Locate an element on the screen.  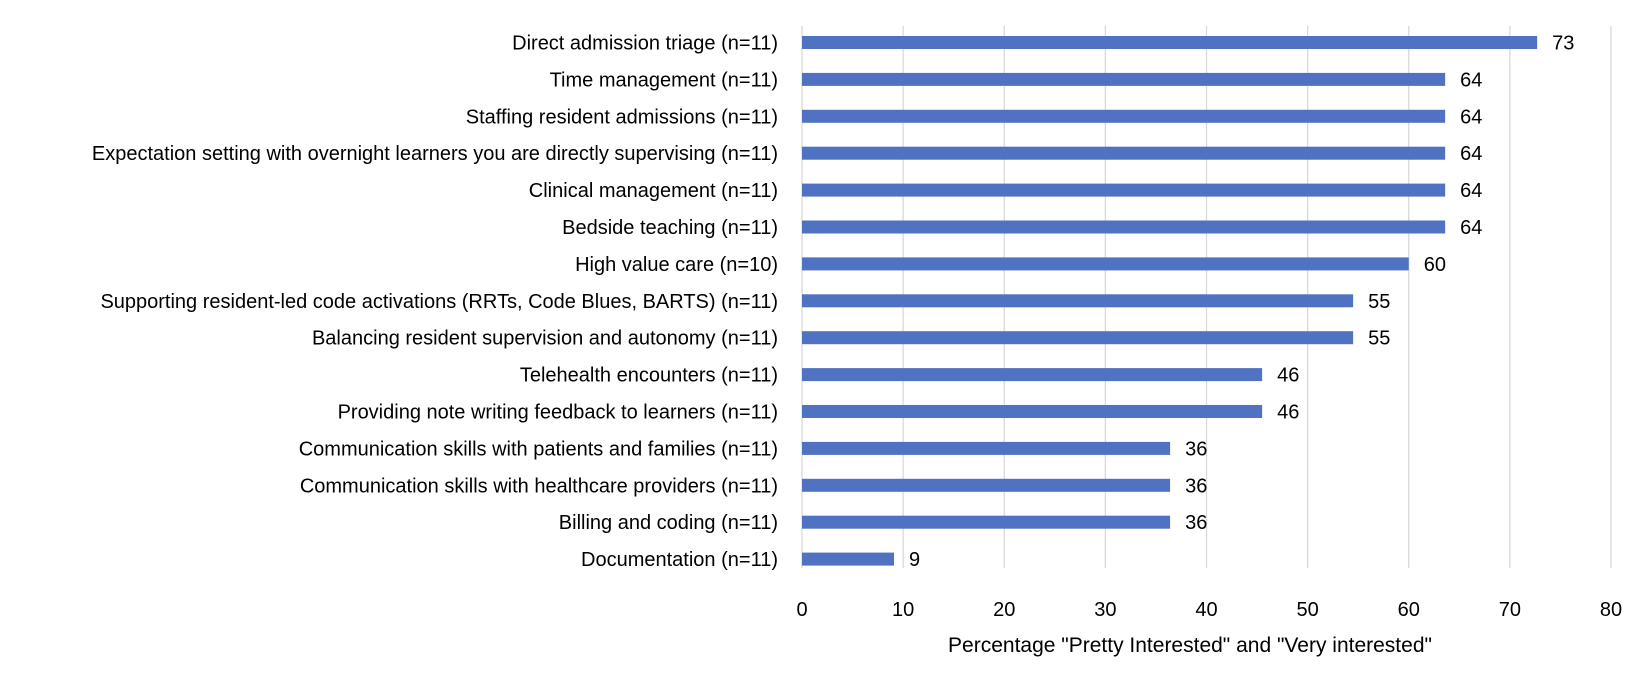
category-label: Documentation (n=11) is located at coordinates (679, 560).